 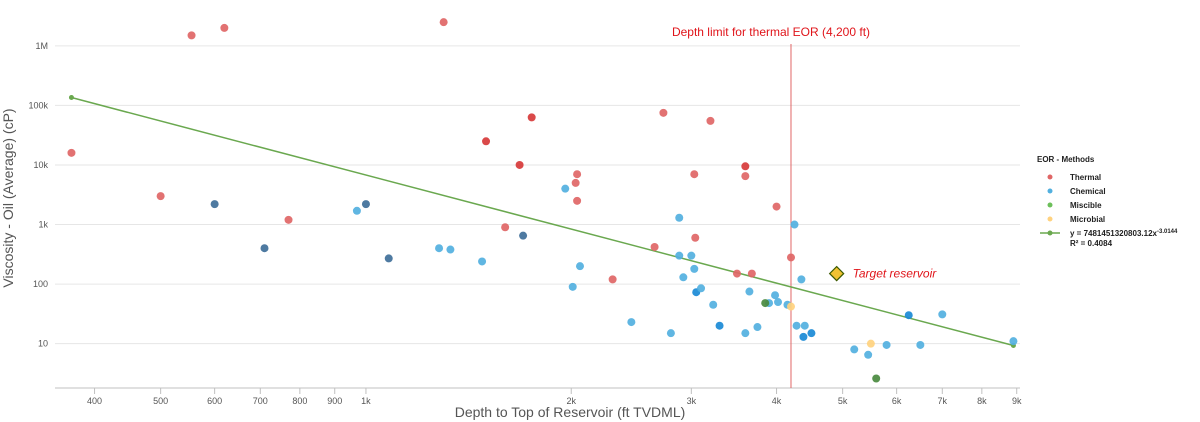 I want to click on legend-label-thermal: Thermal, so click(x=1085, y=177).